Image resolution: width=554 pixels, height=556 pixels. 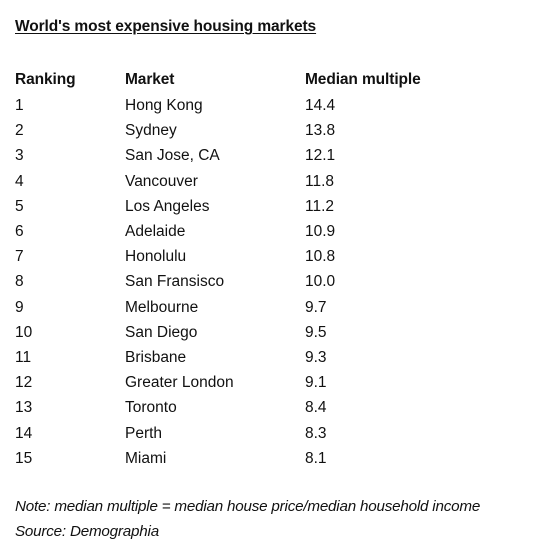 What do you see at coordinates (144, 433) in the screenshot?
I see `market-cell: Perth` at bounding box center [144, 433].